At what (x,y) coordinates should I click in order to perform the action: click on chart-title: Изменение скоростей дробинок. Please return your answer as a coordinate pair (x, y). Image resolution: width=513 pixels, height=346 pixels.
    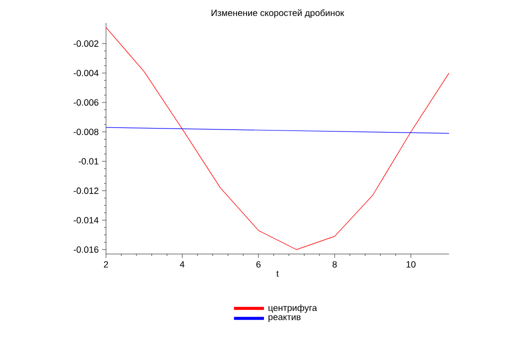
    Looking at the image, I should click on (278, 13).